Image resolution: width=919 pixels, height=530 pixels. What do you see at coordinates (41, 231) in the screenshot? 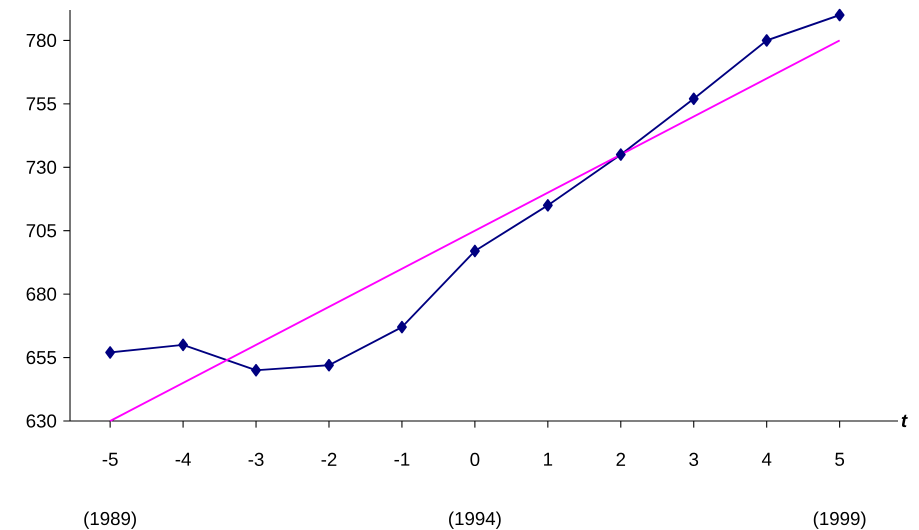
I see `y-tick-label: 705` at bounding box center [41, 231].